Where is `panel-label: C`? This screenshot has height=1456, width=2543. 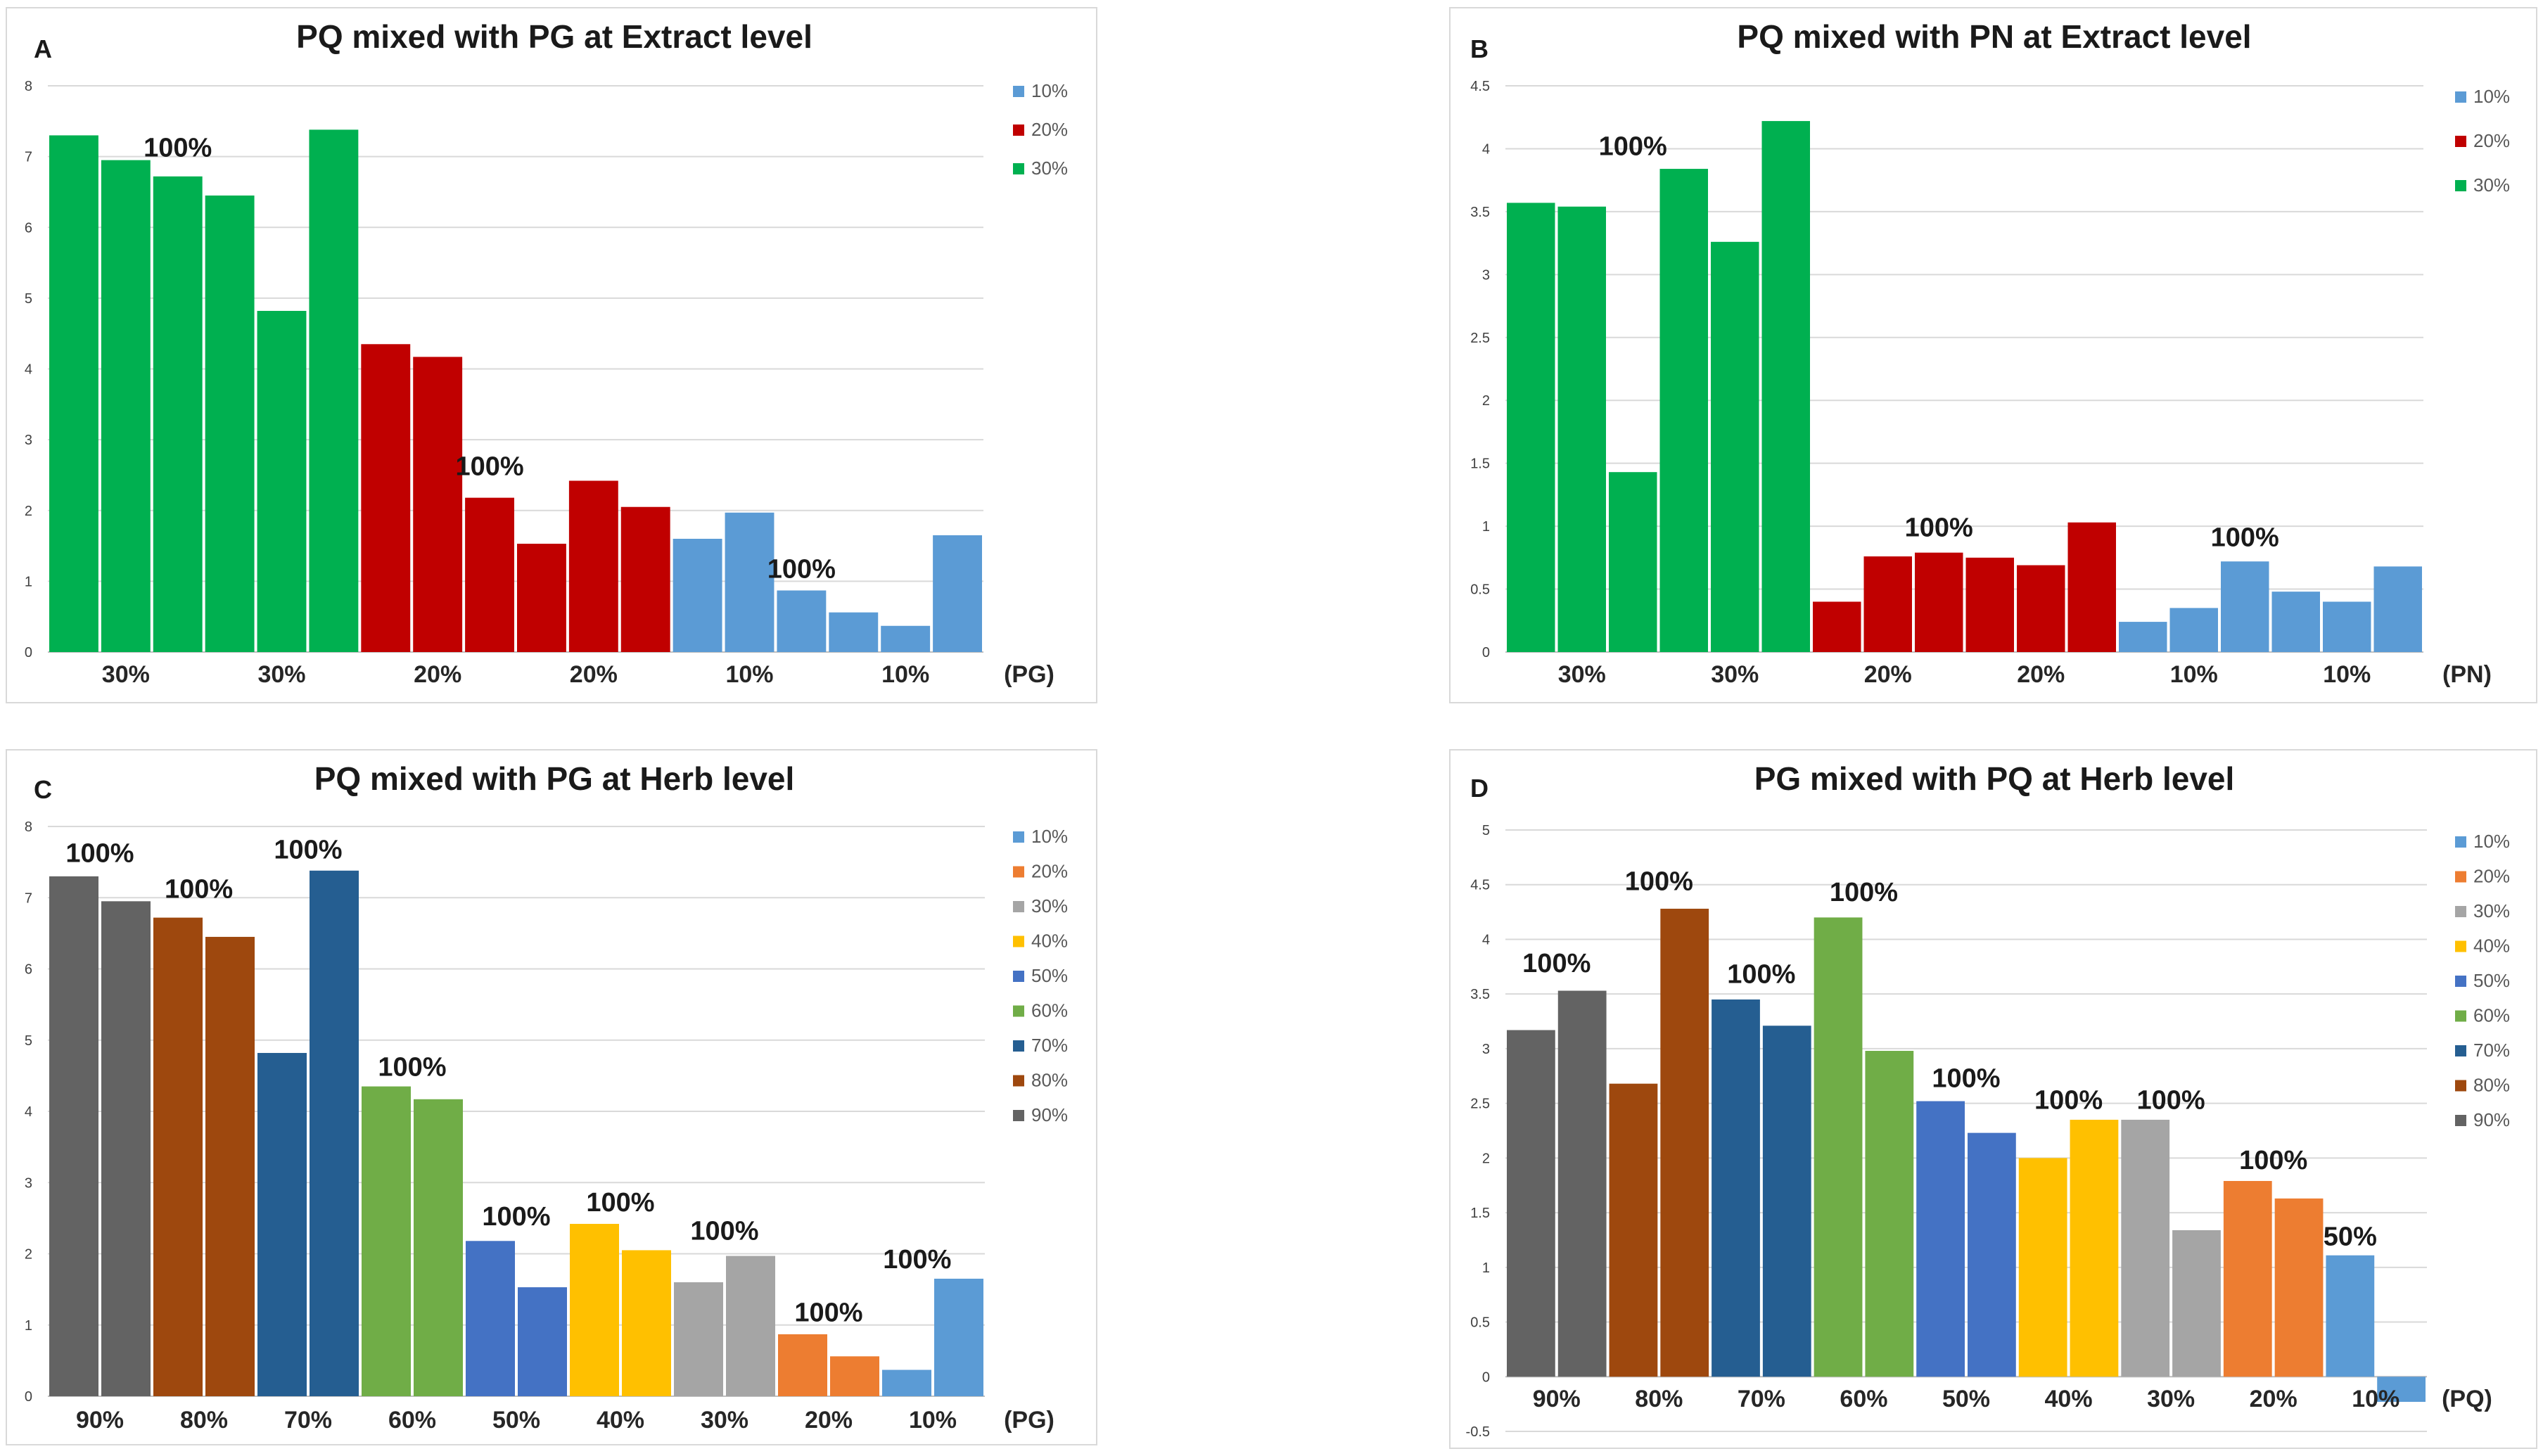 panel-label: C is located at coordinates (43, 789).